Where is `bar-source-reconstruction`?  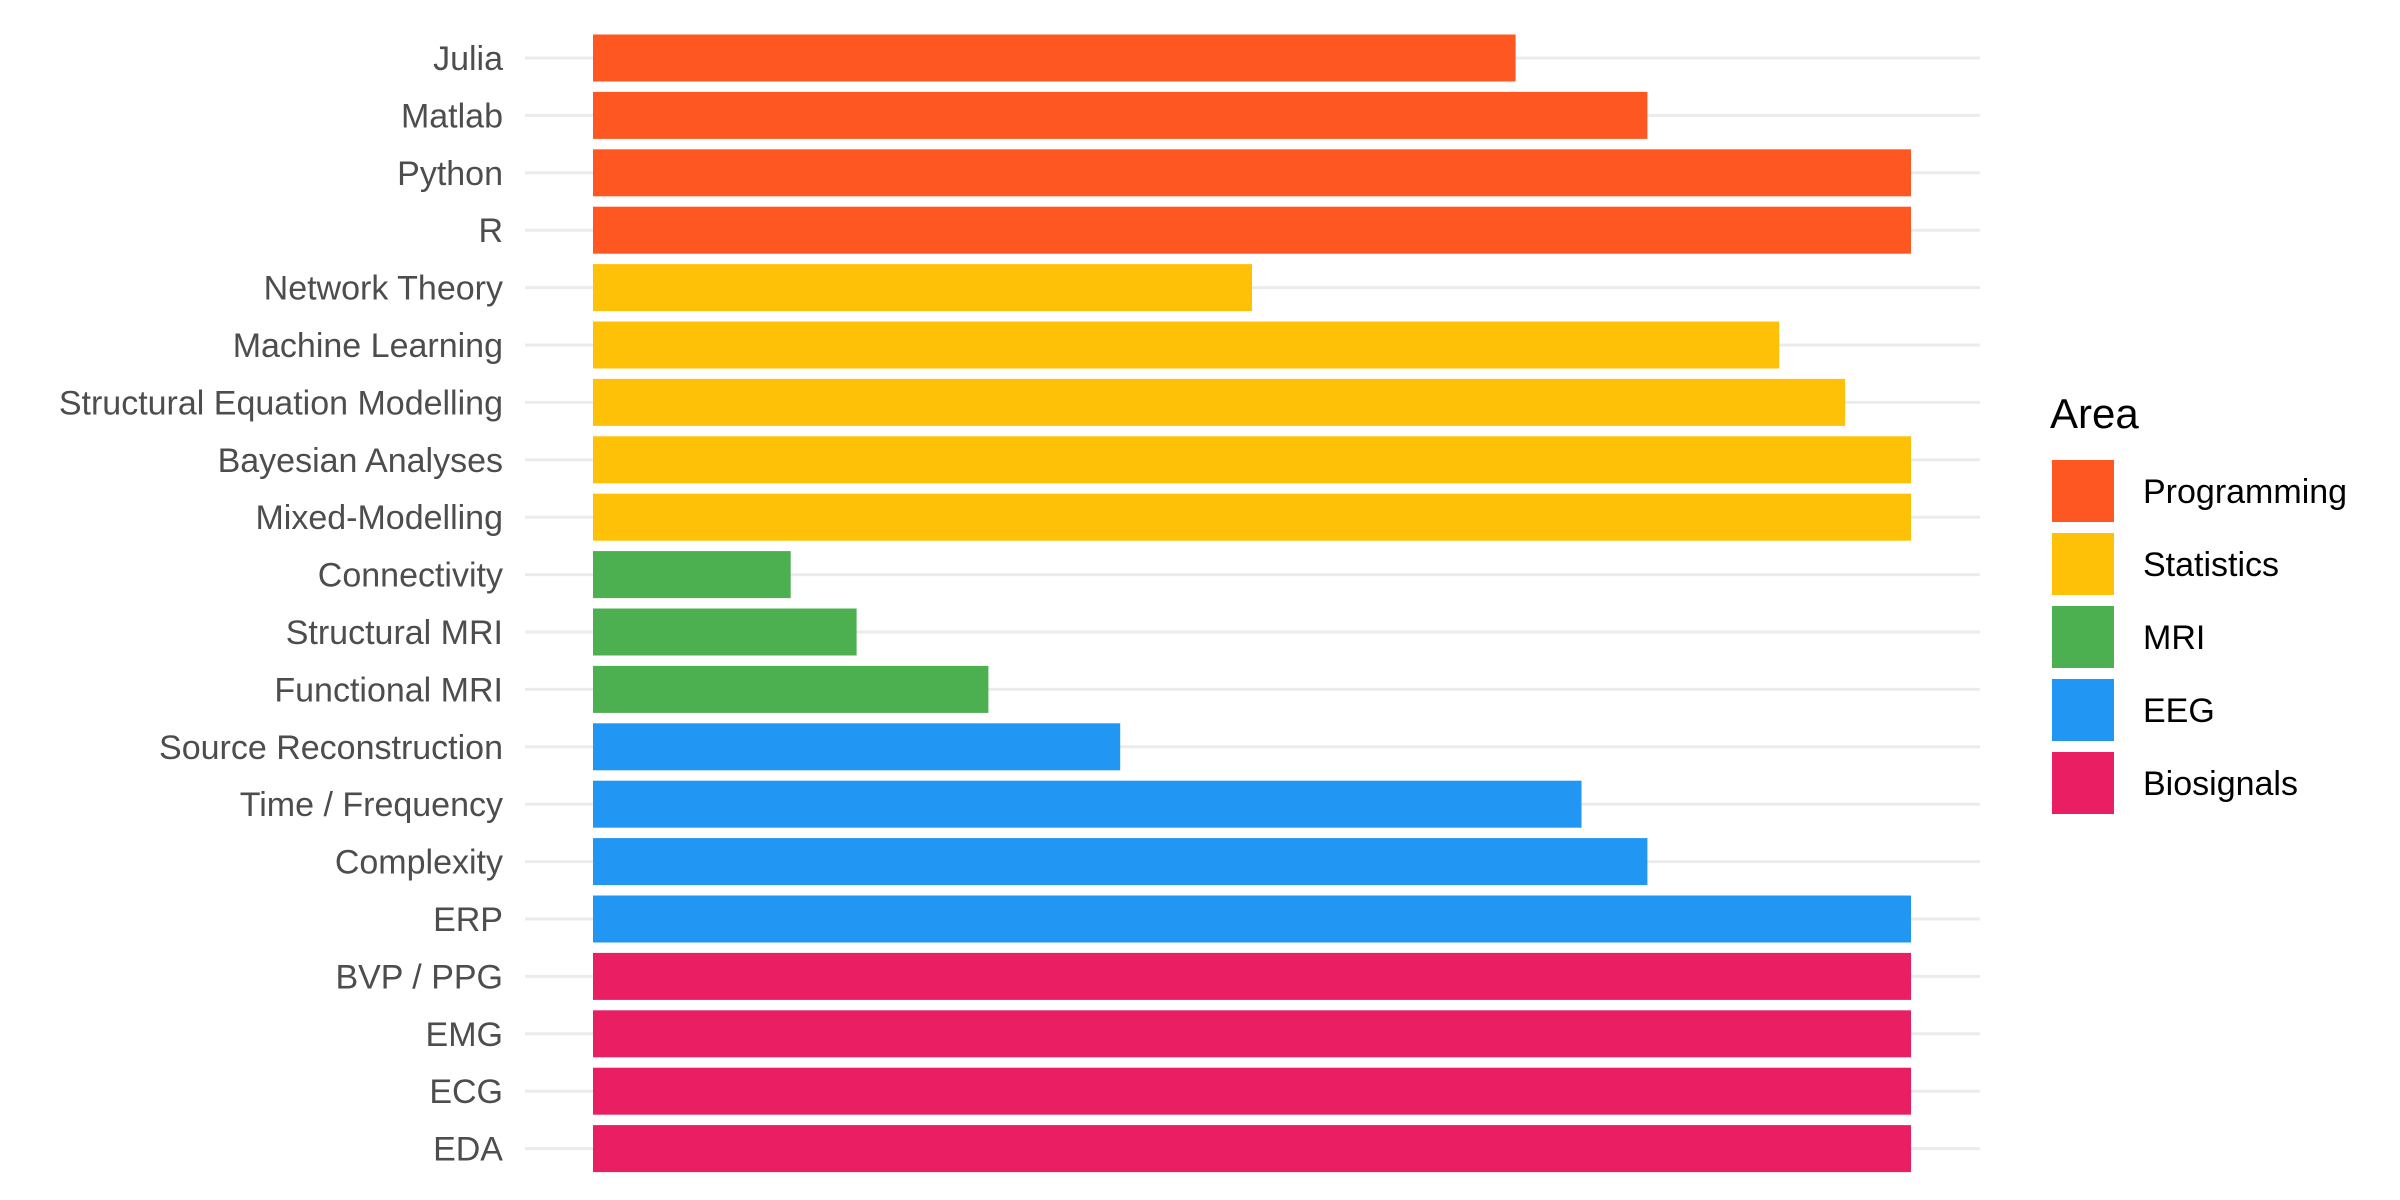 bar-source-reconstruction is located at coordinates (857, 747).